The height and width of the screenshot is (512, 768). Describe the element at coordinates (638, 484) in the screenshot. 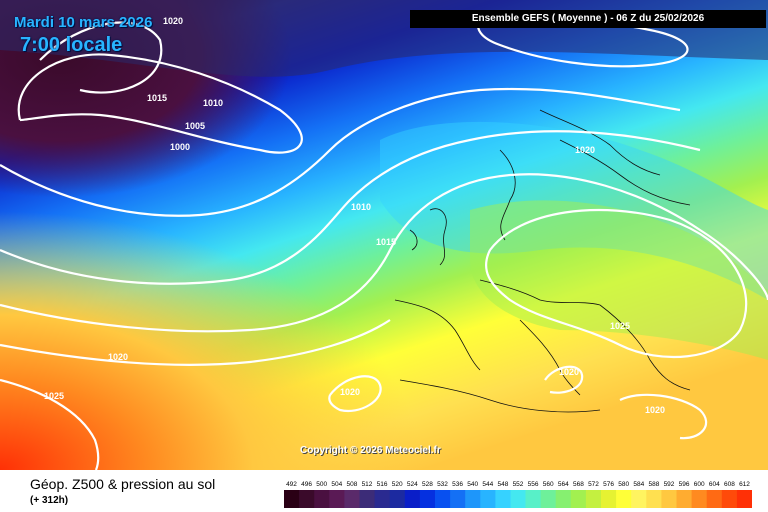

I see `legend-value-584: 584` at that location.